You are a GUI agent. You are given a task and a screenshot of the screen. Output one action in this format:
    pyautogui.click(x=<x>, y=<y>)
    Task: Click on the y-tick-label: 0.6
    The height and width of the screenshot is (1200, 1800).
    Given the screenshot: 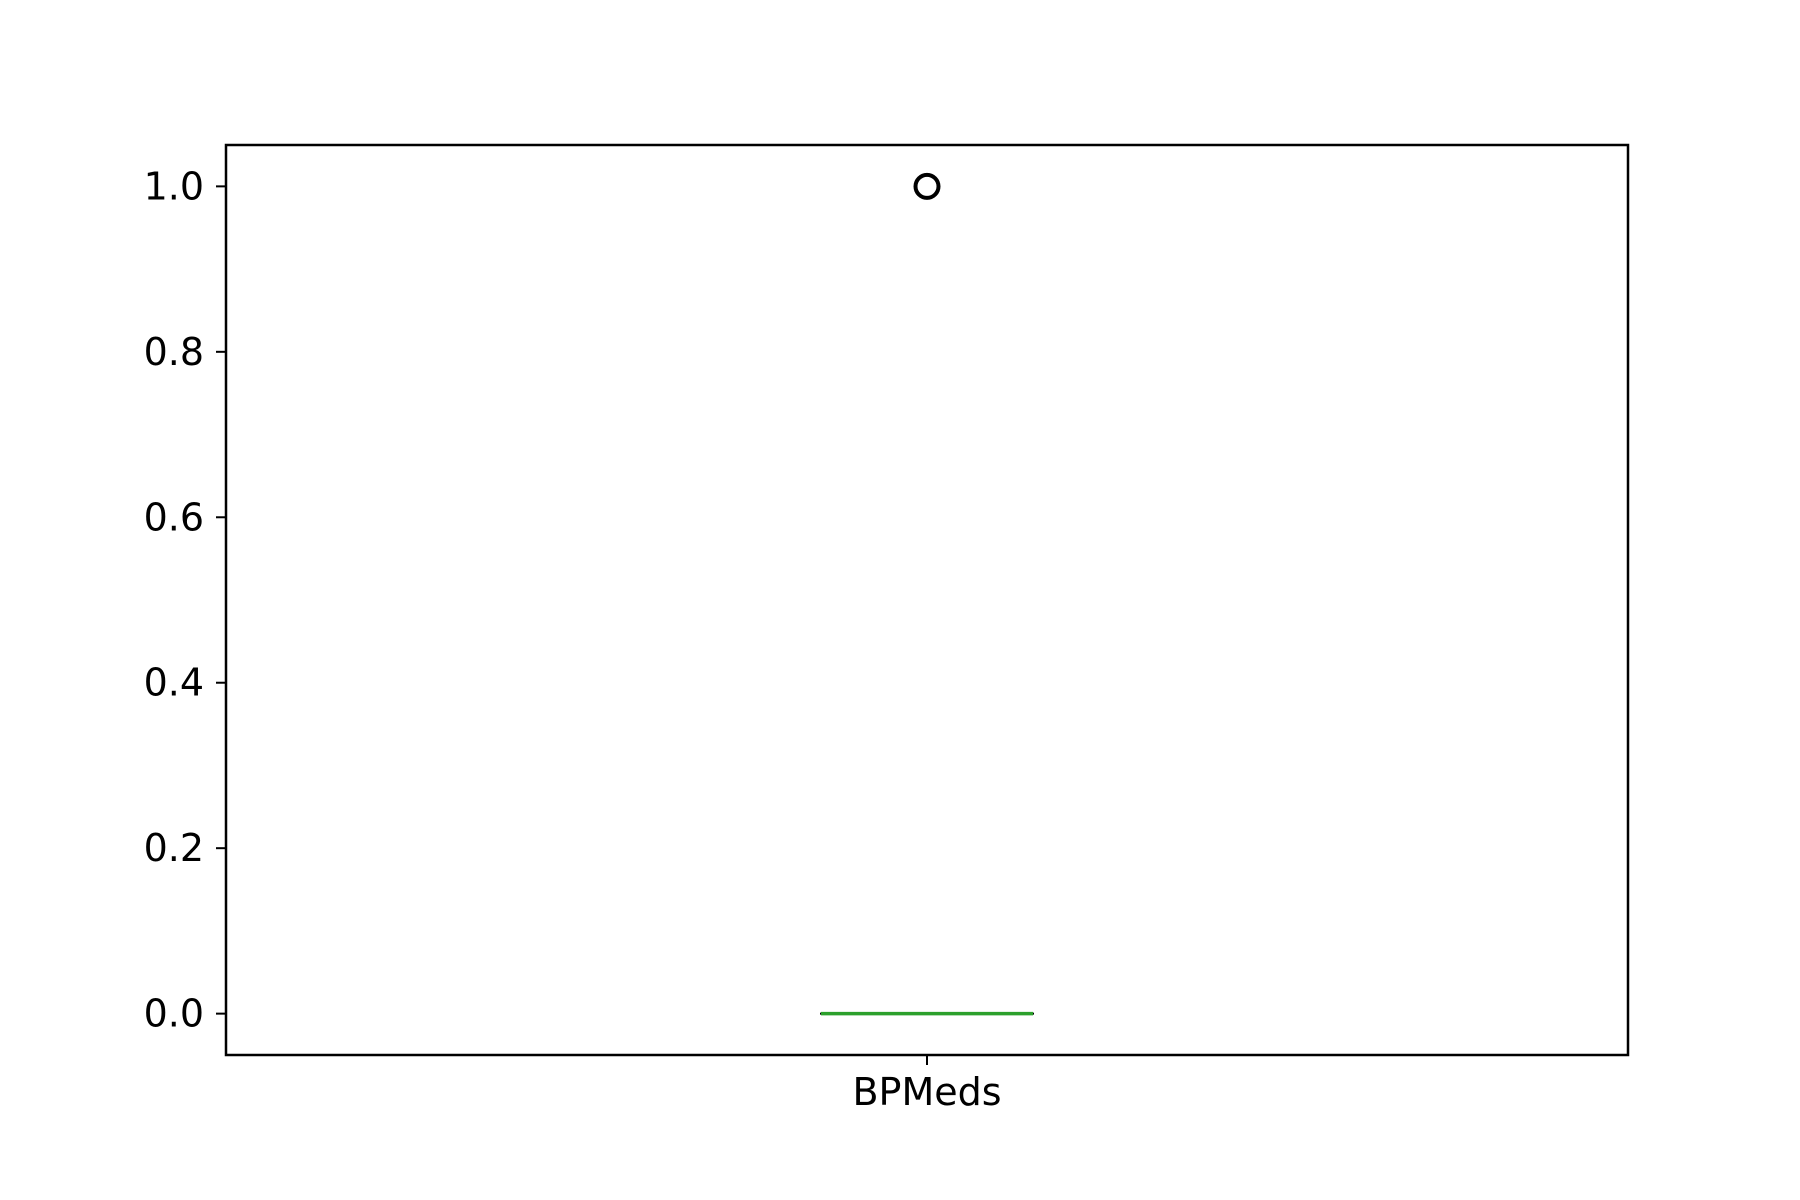 What is the action you would take?
    pyautogui.click(x=174, y=517)
    